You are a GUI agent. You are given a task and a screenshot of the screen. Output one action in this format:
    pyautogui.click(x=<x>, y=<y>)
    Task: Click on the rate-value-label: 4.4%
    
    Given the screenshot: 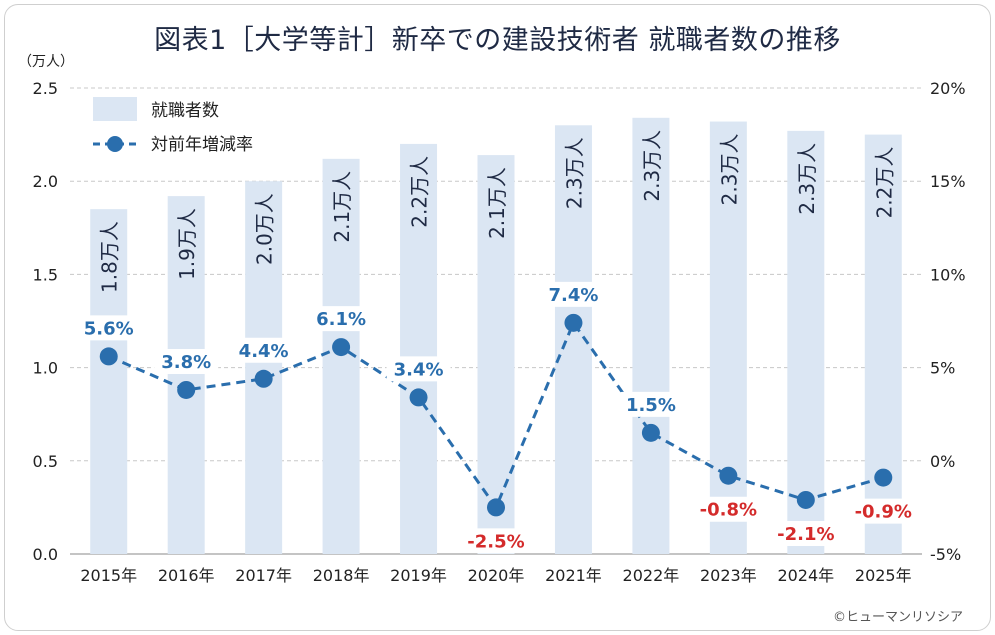 What is the action you would take?
    pyautogui.click(x=264, y=351)
    